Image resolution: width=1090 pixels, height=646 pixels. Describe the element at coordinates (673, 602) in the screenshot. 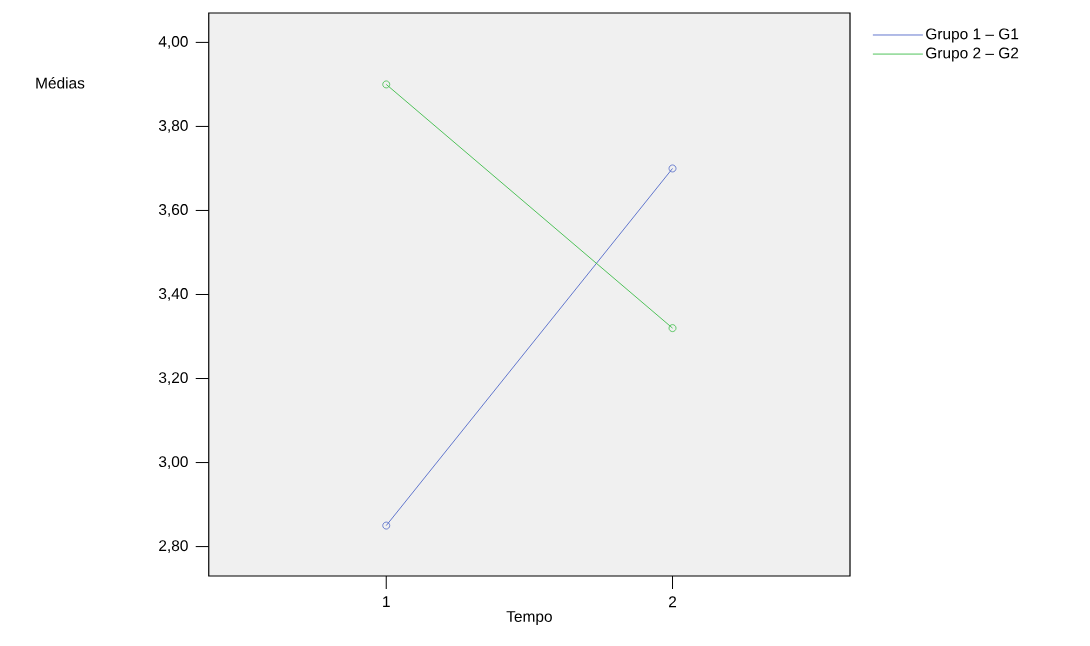

I see `x-tick-label: 2` at that location.